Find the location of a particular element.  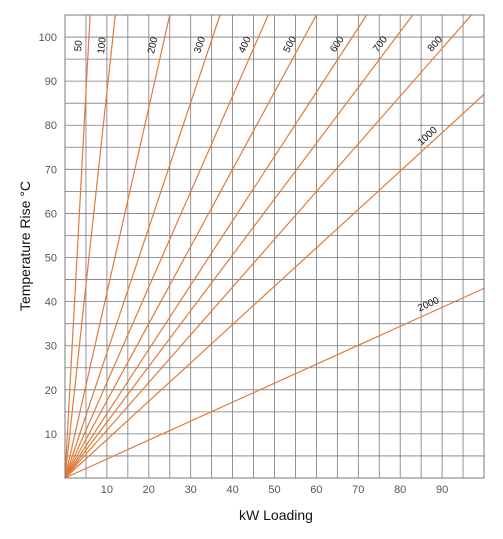

x-tick-label: 10 is located at coordinates (107, 490).